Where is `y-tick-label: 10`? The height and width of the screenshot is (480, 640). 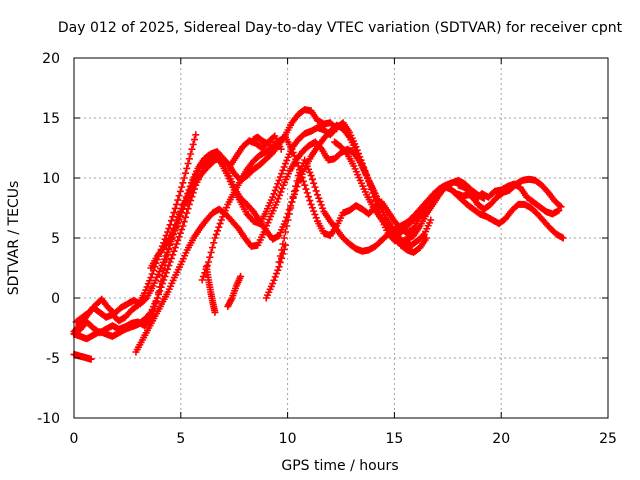 y-tick-label: 10 is located at coordinates (51, 179).